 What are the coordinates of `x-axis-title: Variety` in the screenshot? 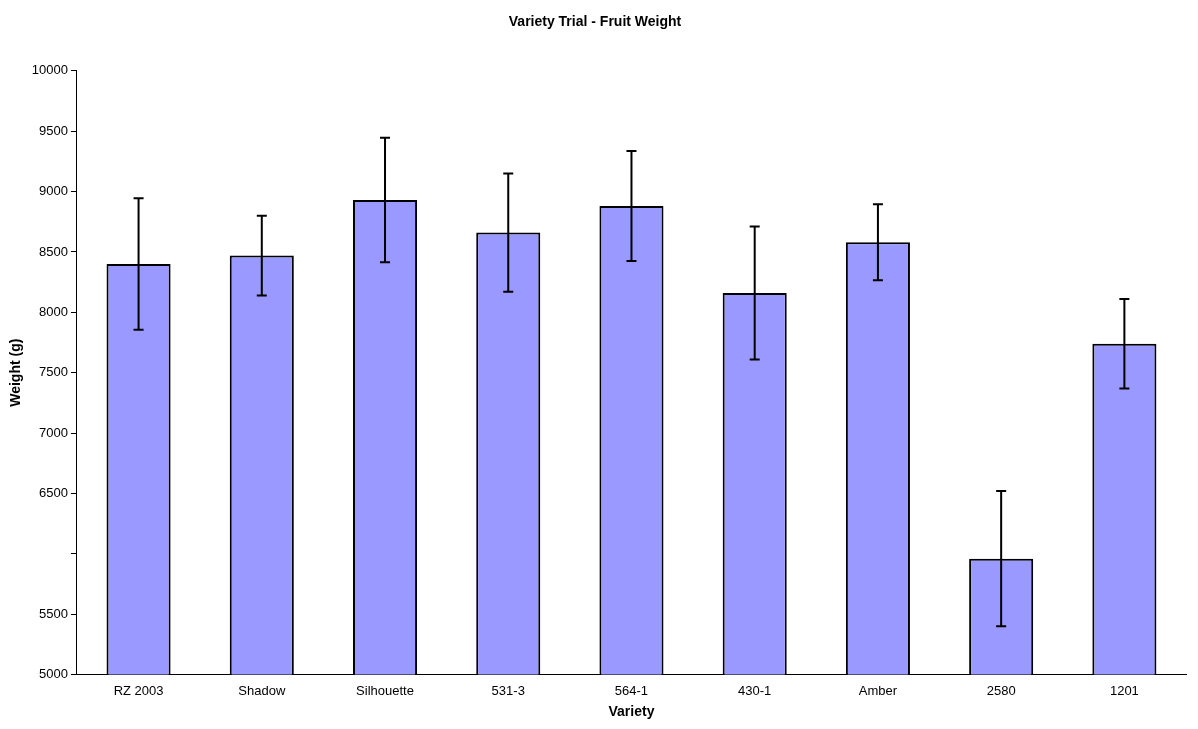 It's located at (631, 711).